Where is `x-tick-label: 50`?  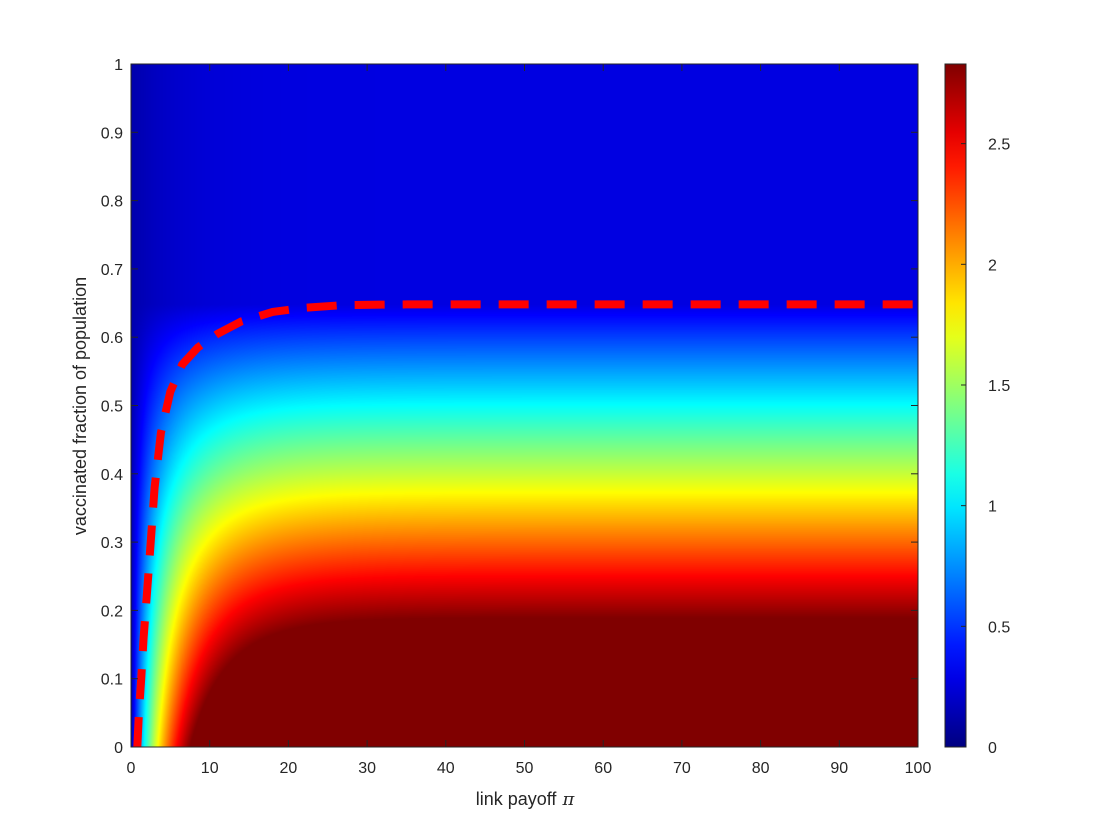 x-tick-label: 50 is located at coordinates (525, 768).